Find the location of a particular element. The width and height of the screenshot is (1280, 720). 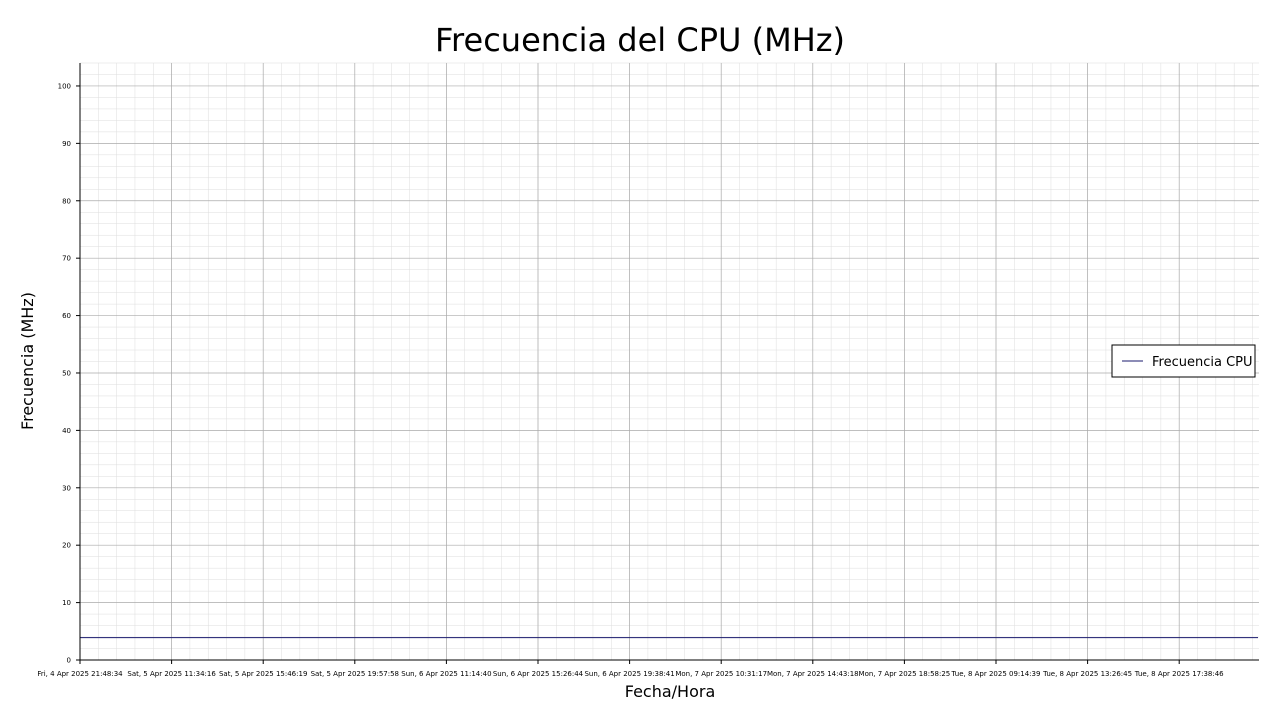

x-tick-label: Sat, 5 Apr 2025 11:34:16 is located at coordinates (171, 674).